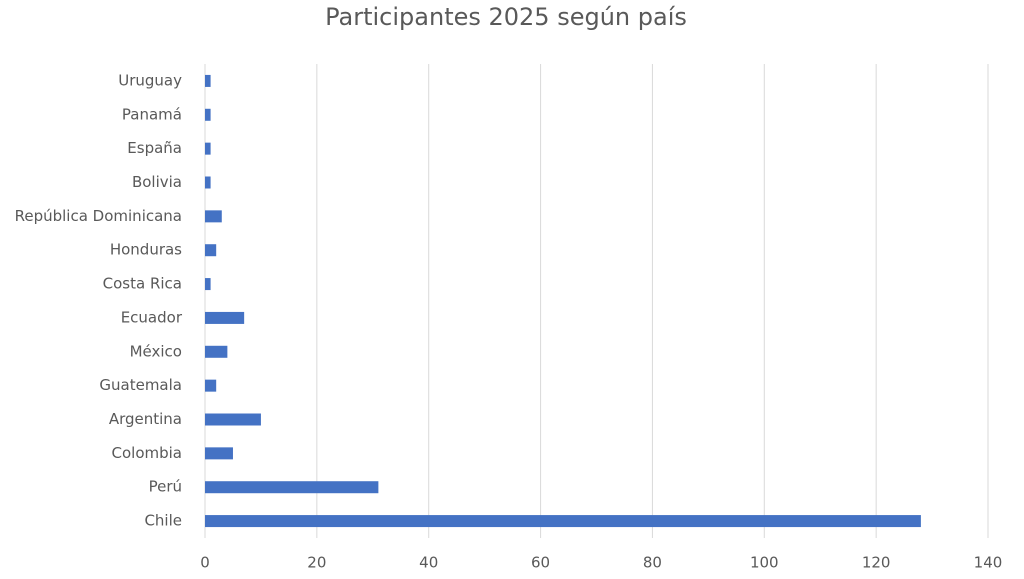 Image resolution: width=1024 pixels, height=579 pixels. What do you see at coordinates (150, 80) in the screenshot?
I see `y-tick-label: Uruguay` at bounding box center [150, 80].